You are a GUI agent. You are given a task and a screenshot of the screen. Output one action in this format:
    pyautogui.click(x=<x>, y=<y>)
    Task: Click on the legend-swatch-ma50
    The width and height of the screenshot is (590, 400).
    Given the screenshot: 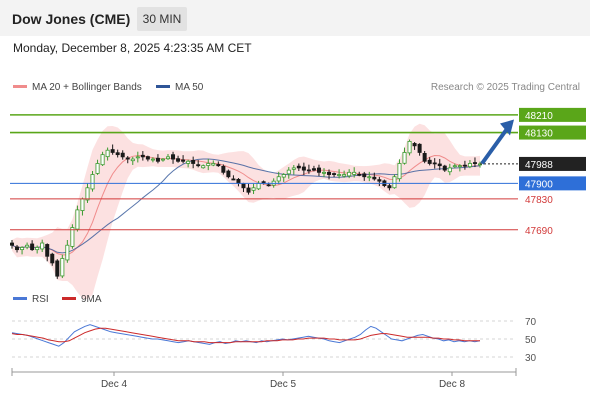 What is the action you would take?
    pyautogui.click(x=163, y=86)
    